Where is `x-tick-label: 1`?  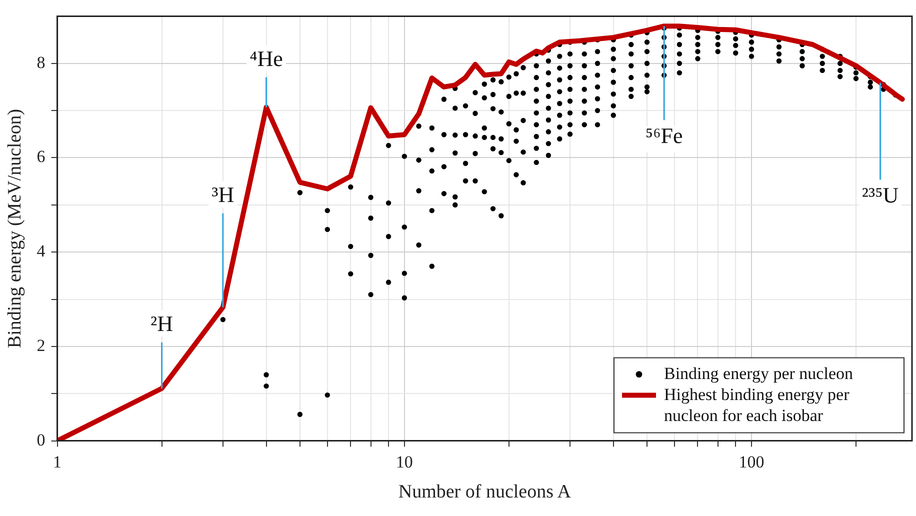
x-tick-label: 1 is located at coordinates (57, 462).